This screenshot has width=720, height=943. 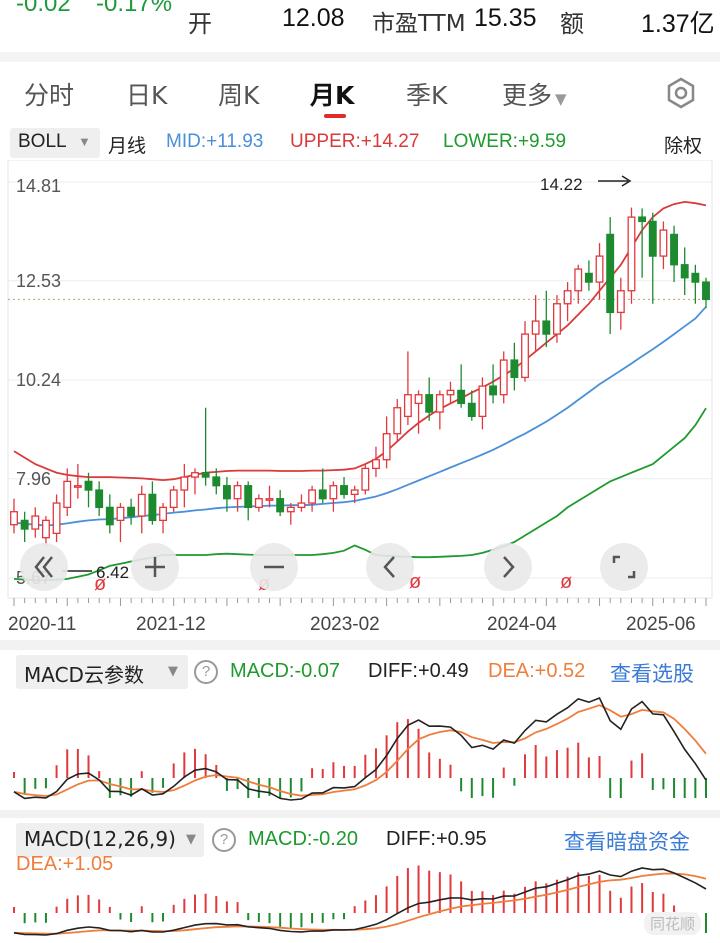 What do you see at coordinates (332, 95) in the screenshot?
I see `tab-monthly-k: 月K` at bounding box center [332, 95].